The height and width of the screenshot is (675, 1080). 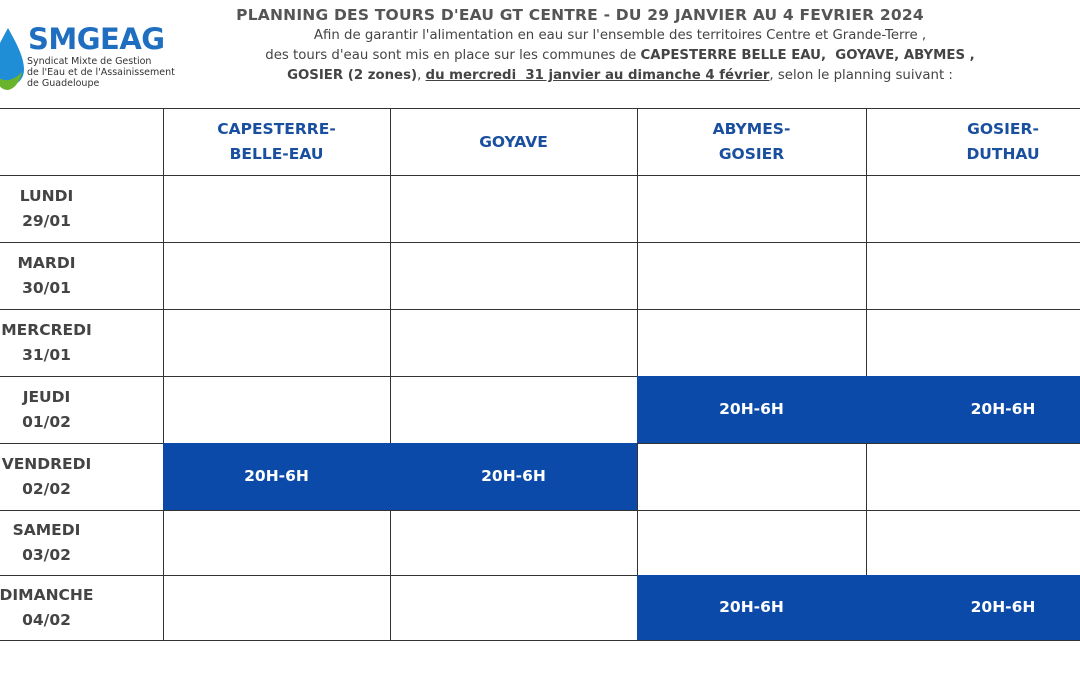 What do you see at coordinates (82, 142) in the screenshot?
I see `corner-cell` at bounding box center [82, 142].